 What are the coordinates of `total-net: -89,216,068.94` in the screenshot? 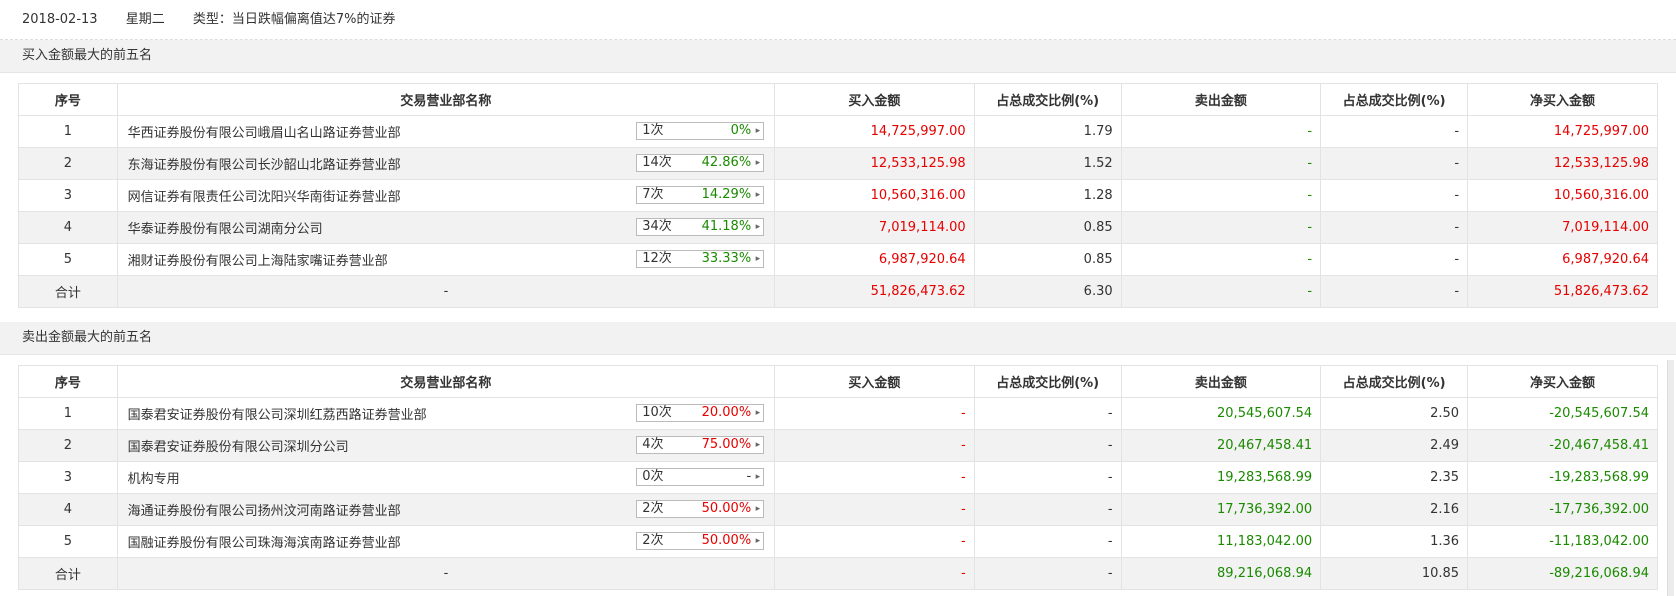 It's located at (1562, 573).